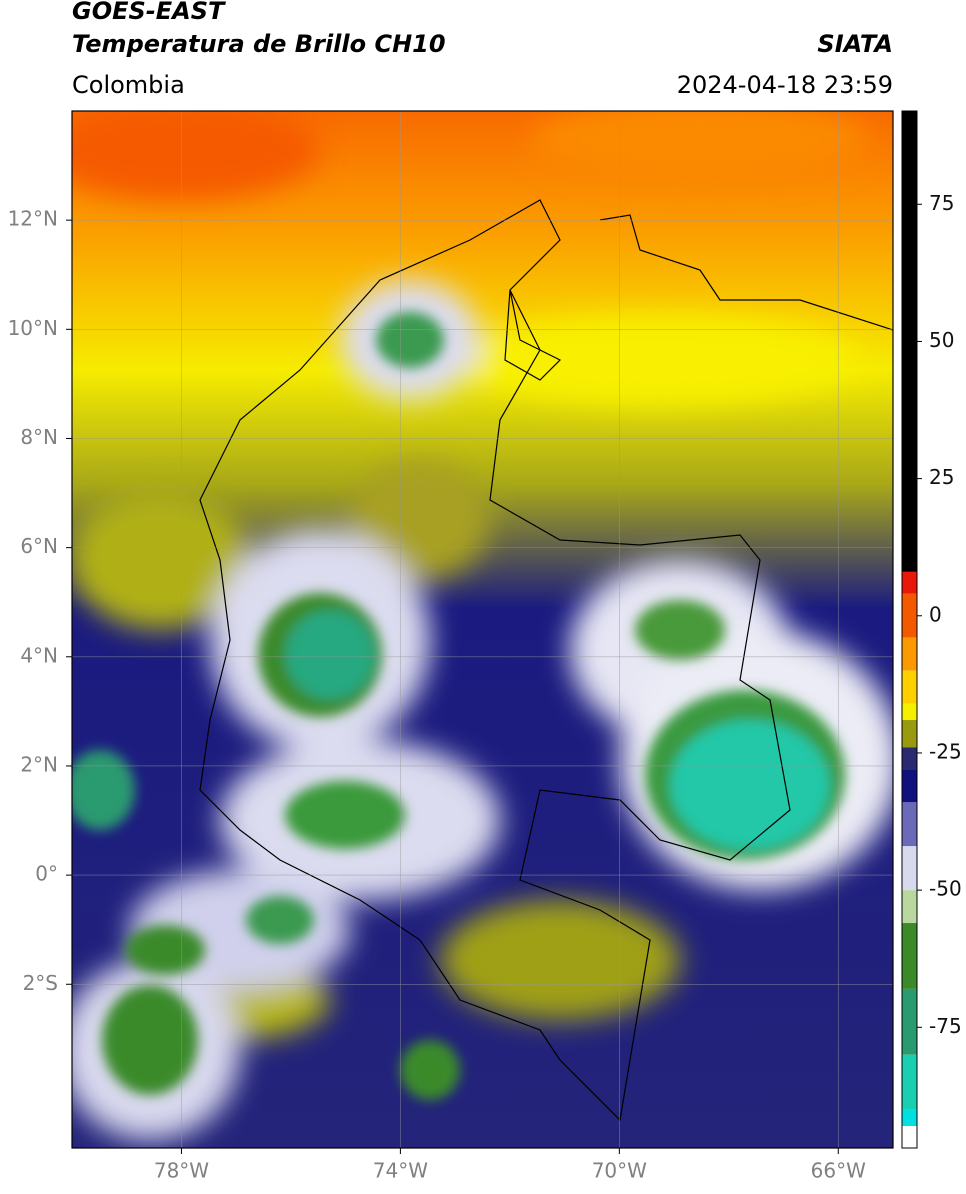 The height and width of the screenshot is (1194, 966). Describe the element at coordinates (259, 44) in the screenshot. I see `subtitle: Temperatura de Brillo CH10` at that location.